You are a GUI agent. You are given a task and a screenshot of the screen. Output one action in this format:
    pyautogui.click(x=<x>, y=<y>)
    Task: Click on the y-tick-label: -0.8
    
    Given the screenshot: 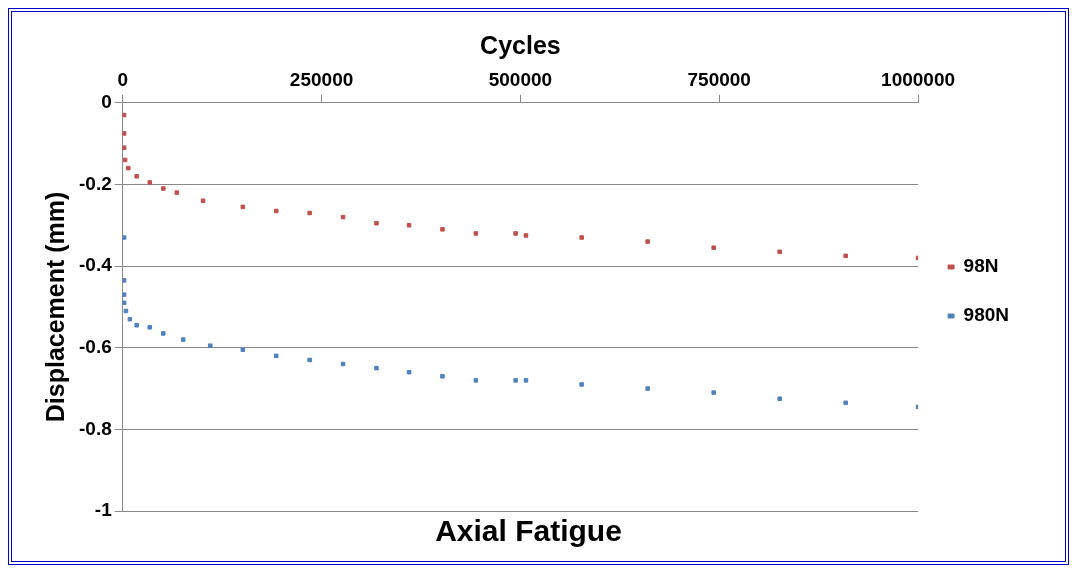 What is the action you would take?
    pyautogui.click(x=95, y=428)
    